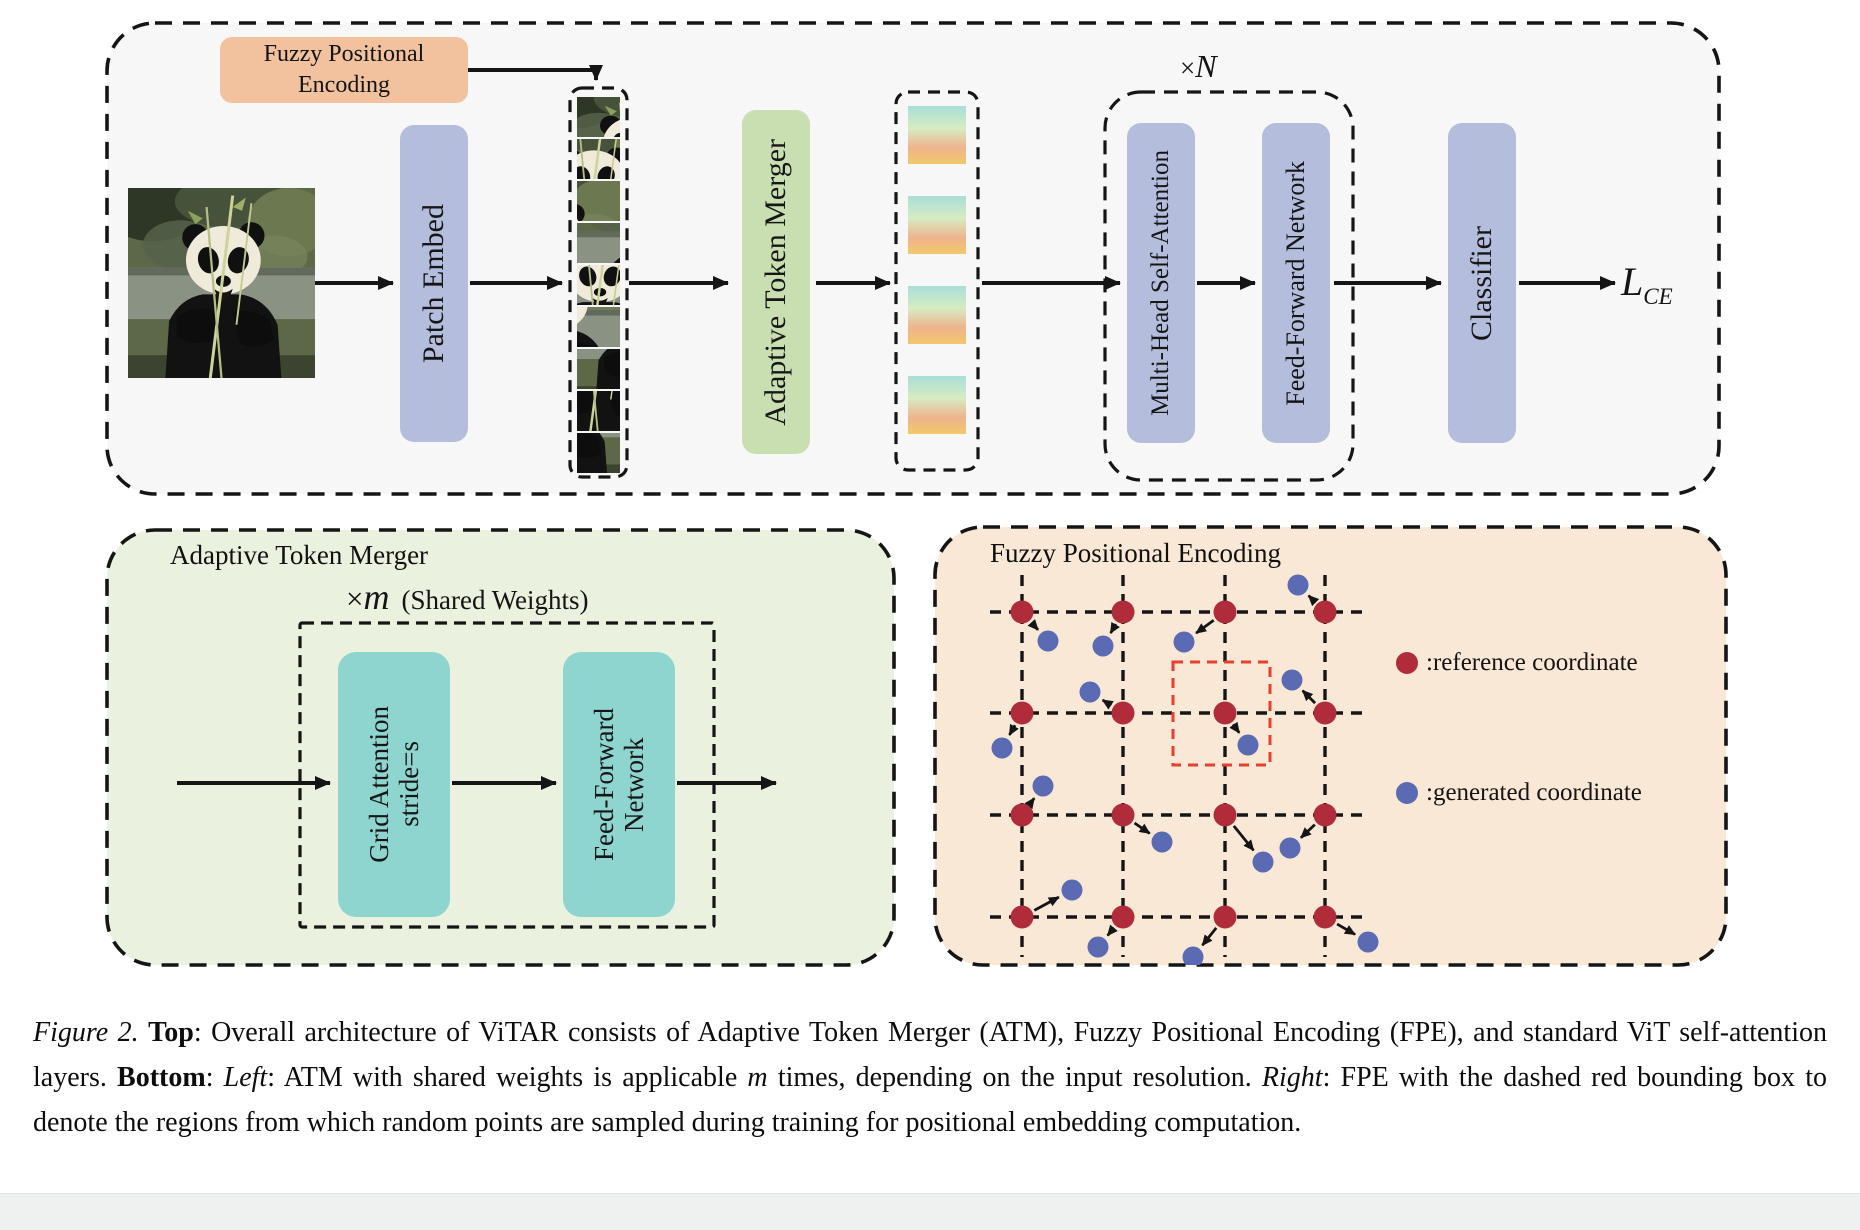 This screenshot has width=1860, height=1230. Describe the element at coordinates (171, 1032) in the screenshot. I see `caption-segment: Top` at that location.